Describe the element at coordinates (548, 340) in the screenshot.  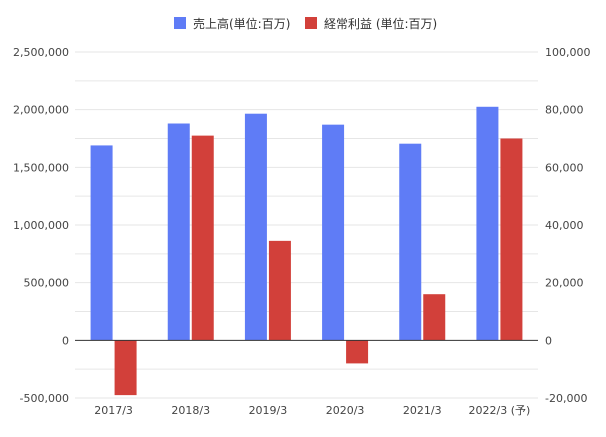
I see `right-tick-label: 0` at that location.